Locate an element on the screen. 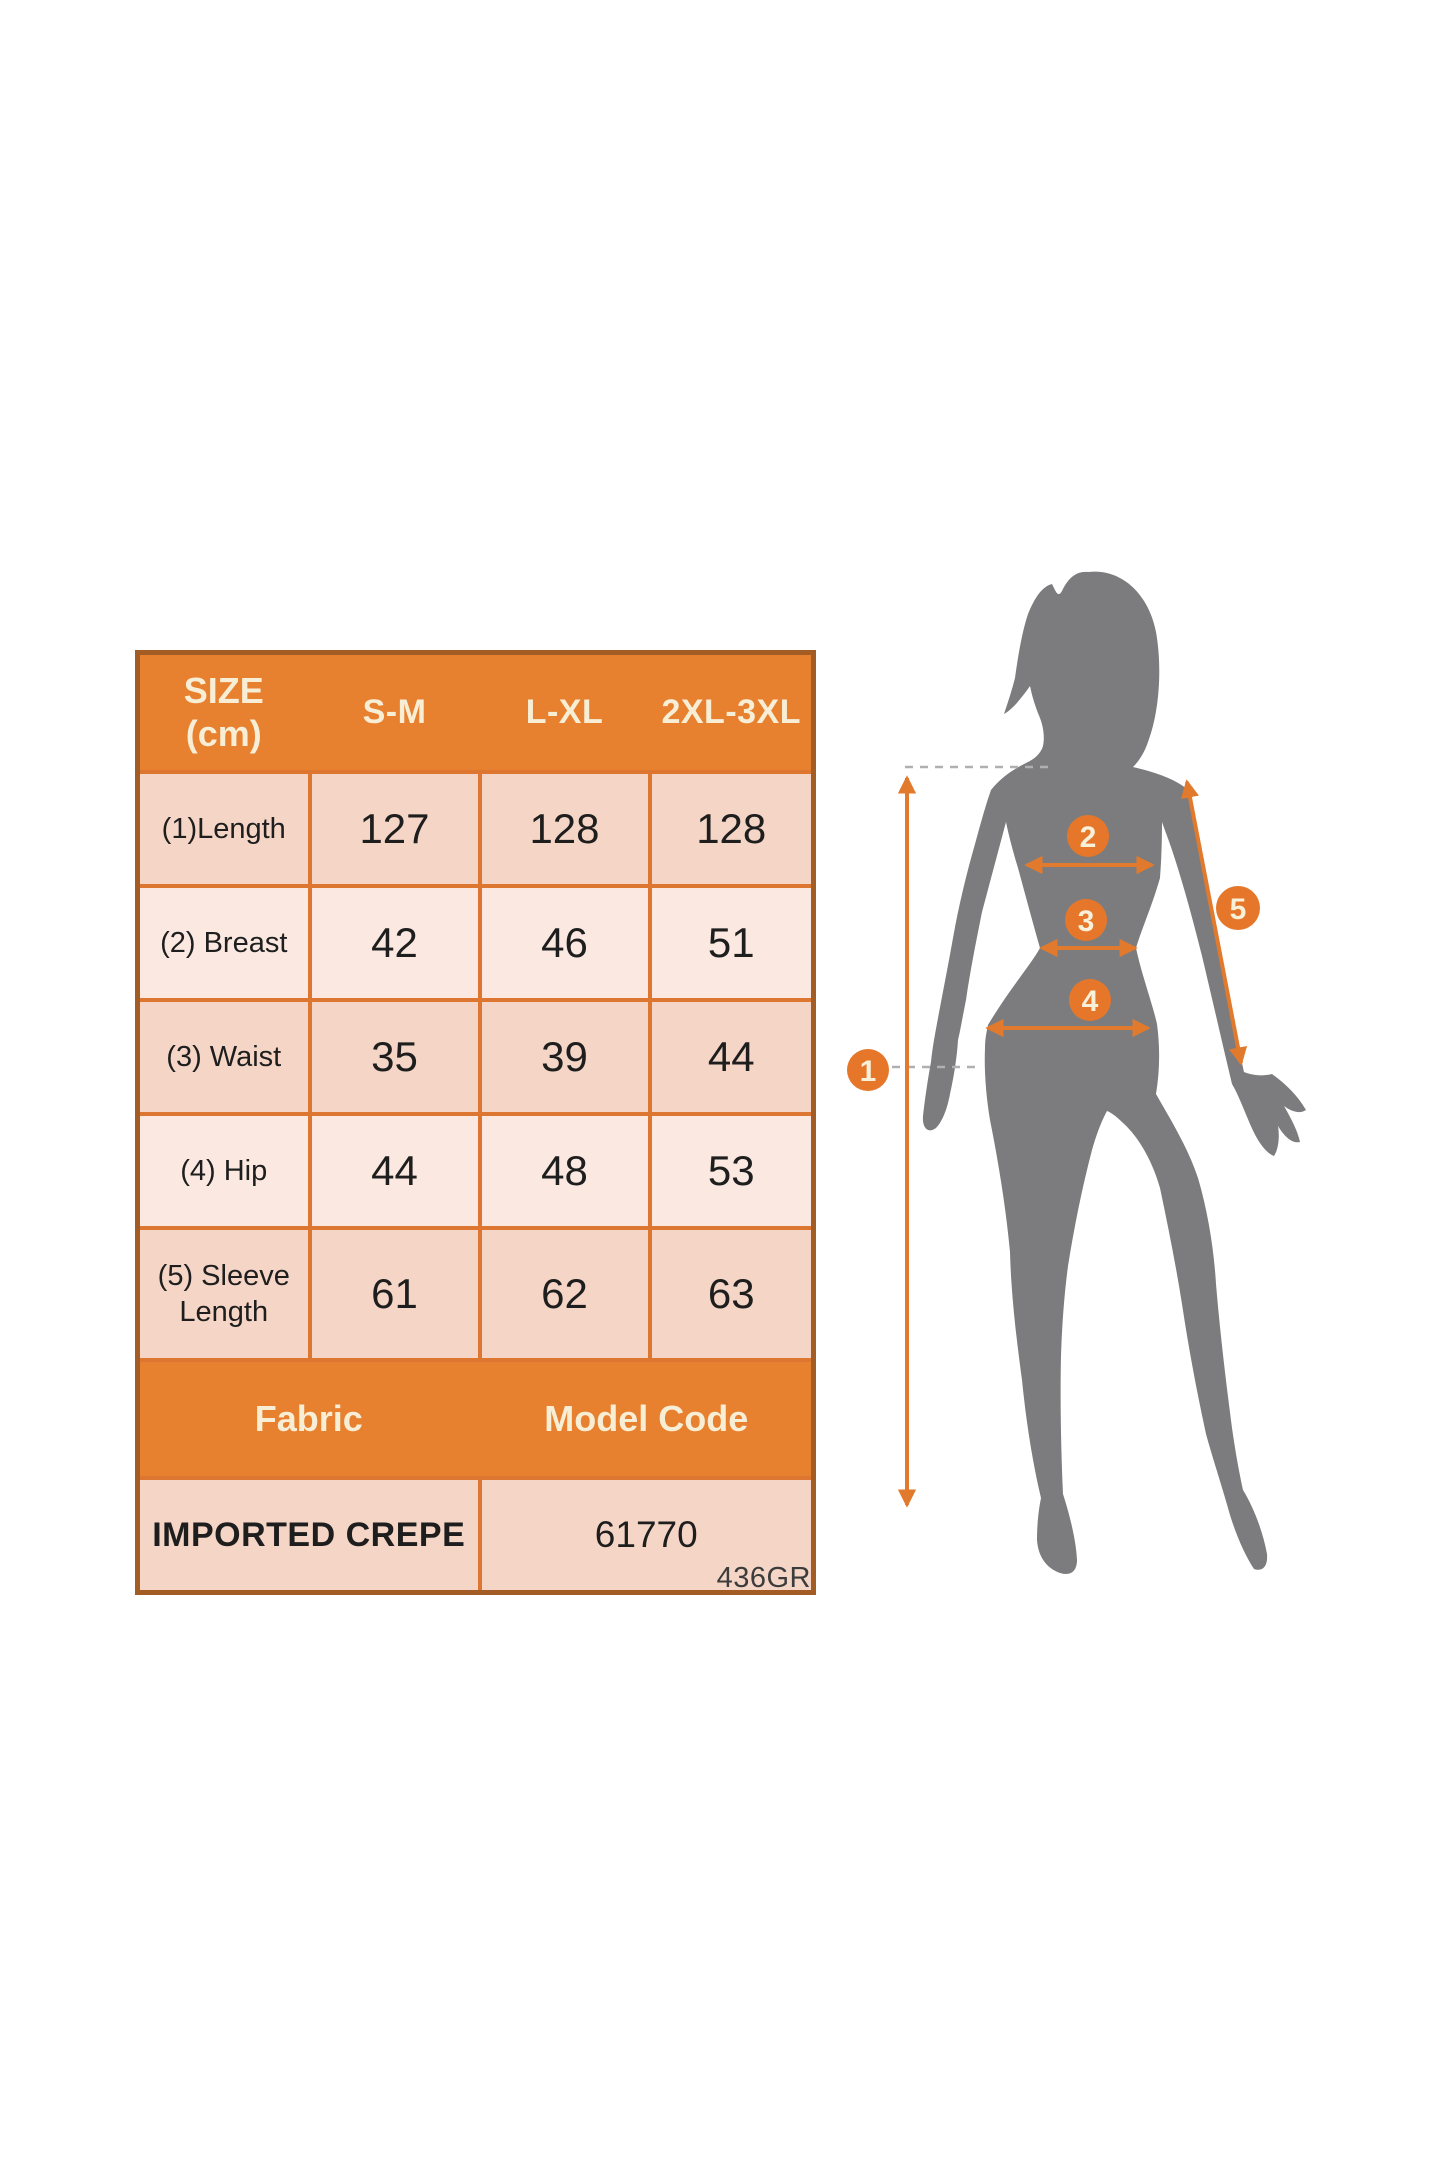 The width and height of the screenshot is (1440, 2160). breast-lxl-value: 46 is located at coordinates (564, 943).